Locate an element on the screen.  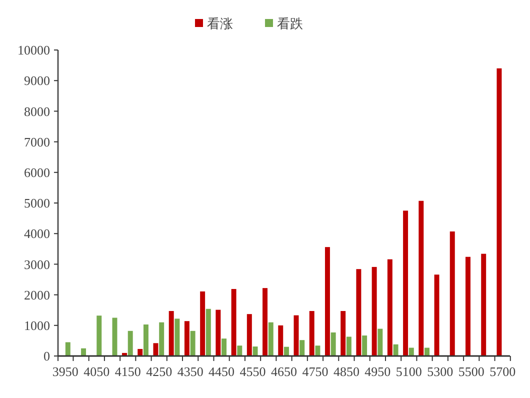
y-tick-label: 1000 is located at coordinates (37, 325).